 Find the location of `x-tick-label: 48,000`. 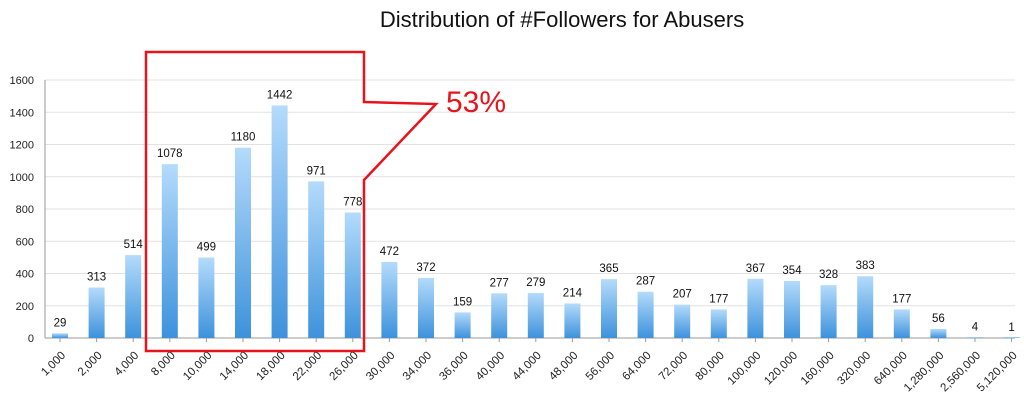

x-tick-label: 48,000 is located at coordinates (563, 366).